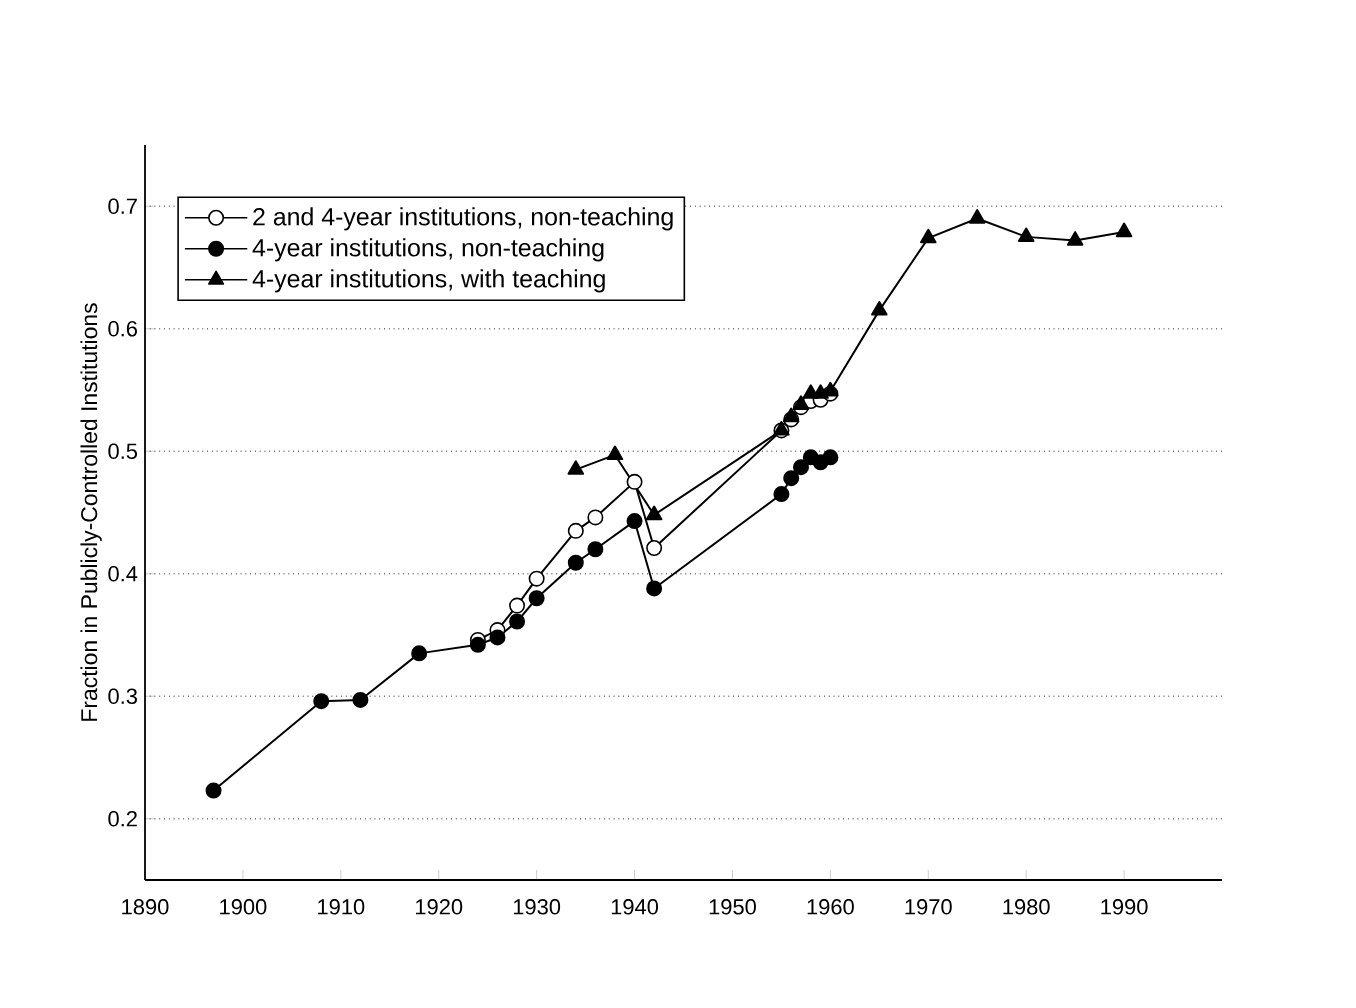 The width and height of the screenshot is (1356, 1008). What do you see at coordinates (732, 907) in the screenshot?
I see `x-tick-label: 1950` at bounding box center [732, 907].